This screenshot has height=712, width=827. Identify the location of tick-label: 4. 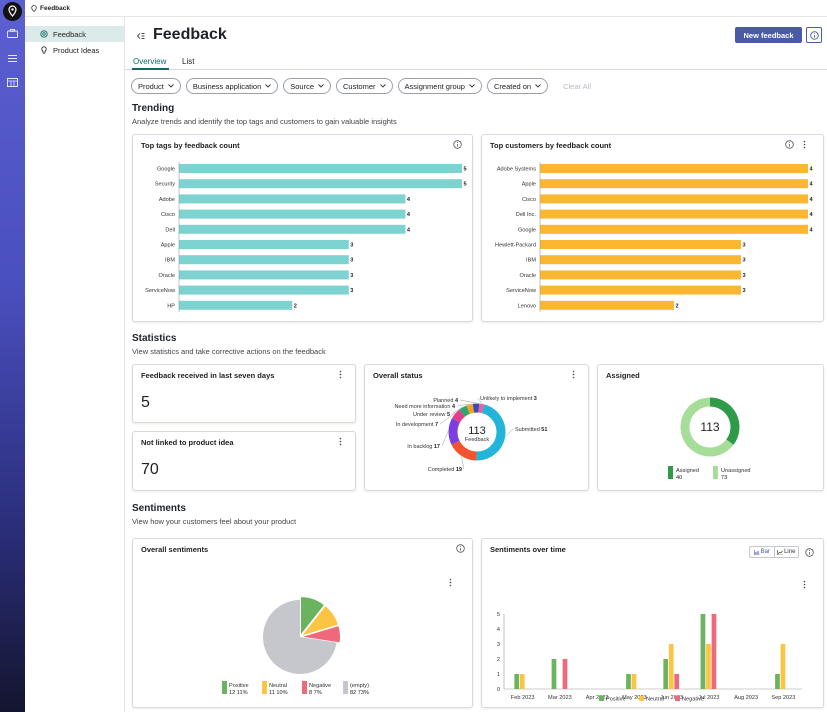
(498, 630).